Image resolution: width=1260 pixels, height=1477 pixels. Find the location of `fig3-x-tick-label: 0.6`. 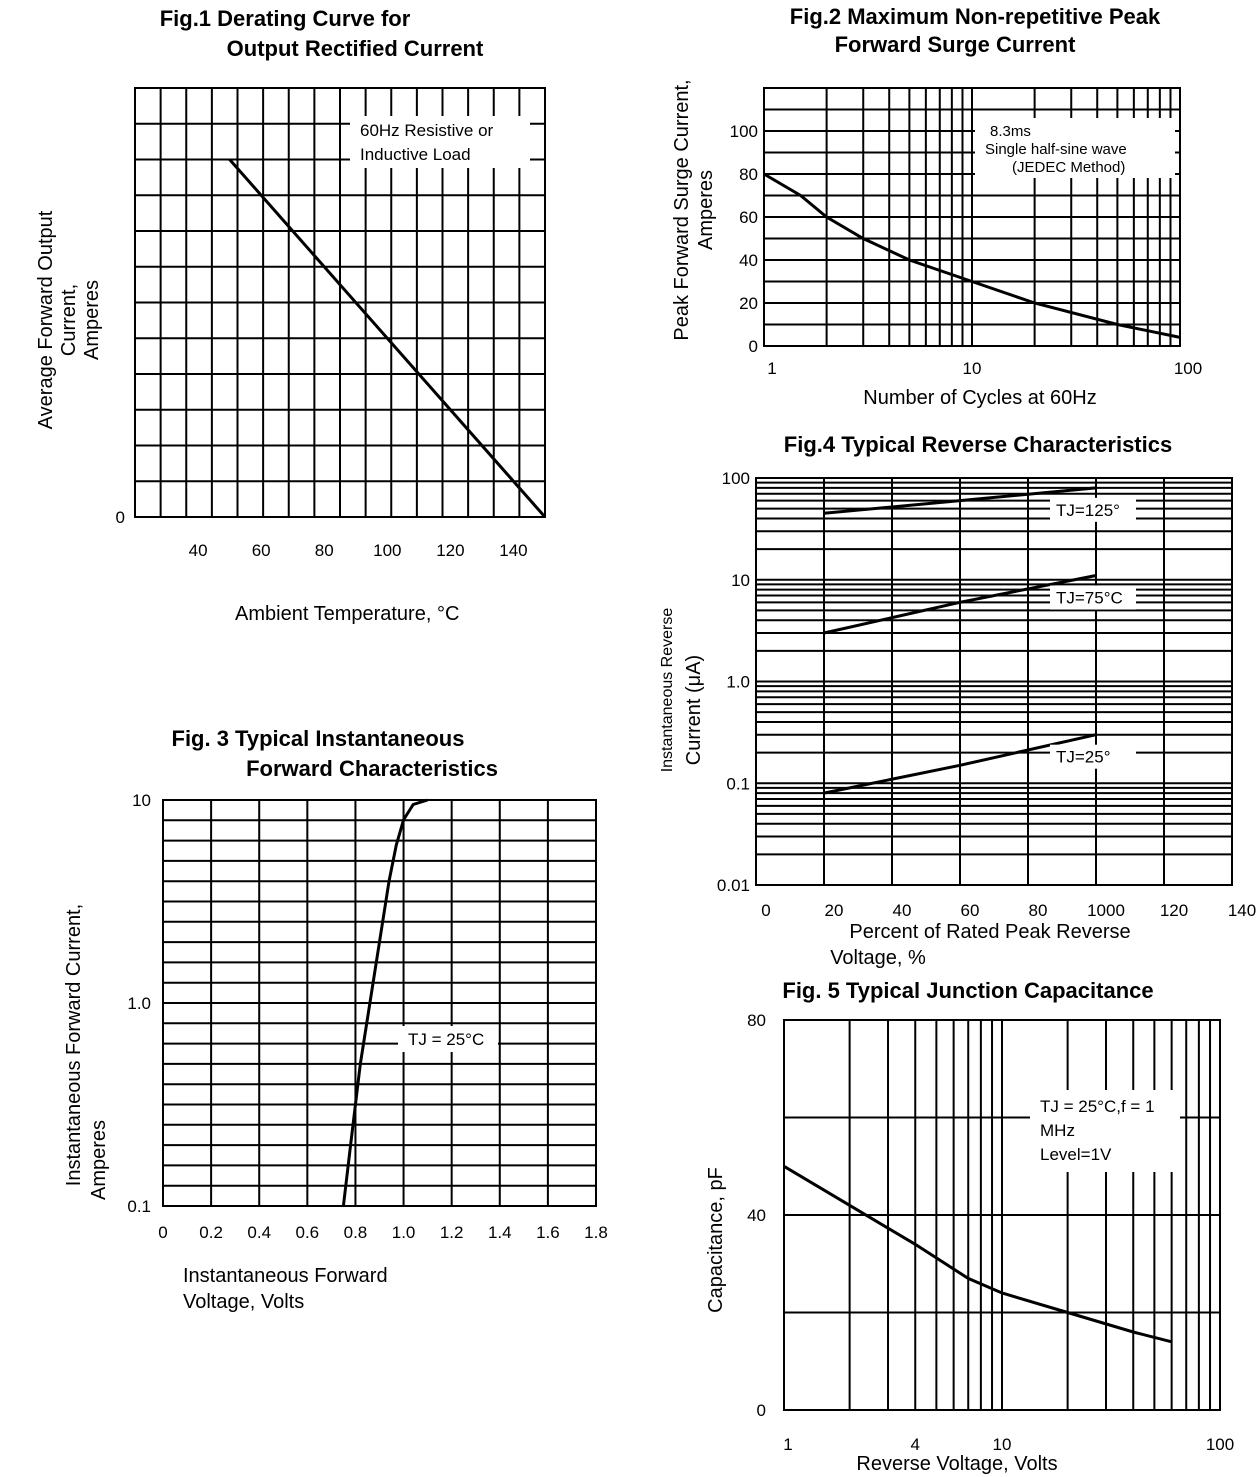

fig3-x-tick-label: 0.6 is located at coordinates (308, 1232).